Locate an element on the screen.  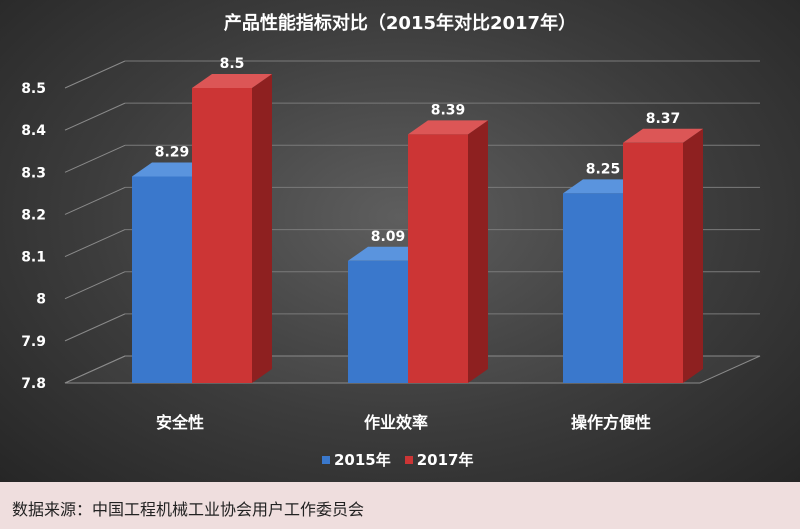
data-label: 8.37 is located at coordinates (663, 119).